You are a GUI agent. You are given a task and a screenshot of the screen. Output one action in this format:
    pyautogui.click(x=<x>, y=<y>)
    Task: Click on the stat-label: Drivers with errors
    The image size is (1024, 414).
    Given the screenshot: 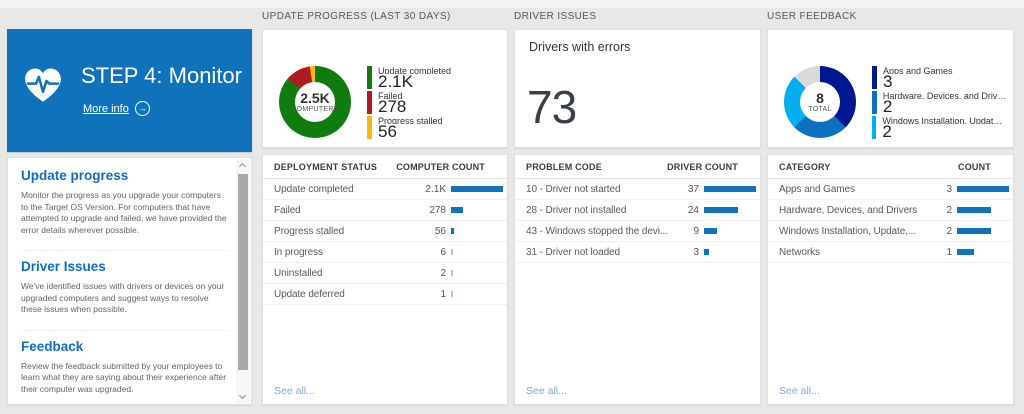 What is the action you would take?
    pyautogui.click(x=580, y=47)
    